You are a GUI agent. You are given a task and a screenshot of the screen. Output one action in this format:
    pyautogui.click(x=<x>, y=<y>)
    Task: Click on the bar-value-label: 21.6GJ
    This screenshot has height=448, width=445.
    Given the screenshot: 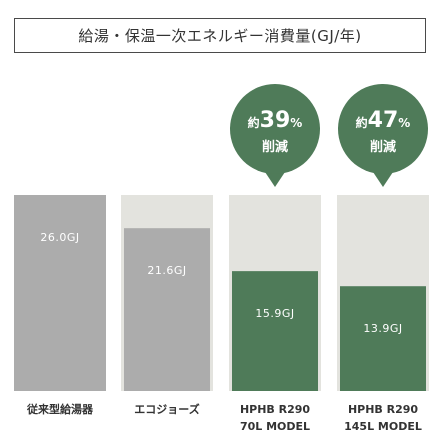 What is the action you would take?
    pyautogui.click(x=166, y=270)
    